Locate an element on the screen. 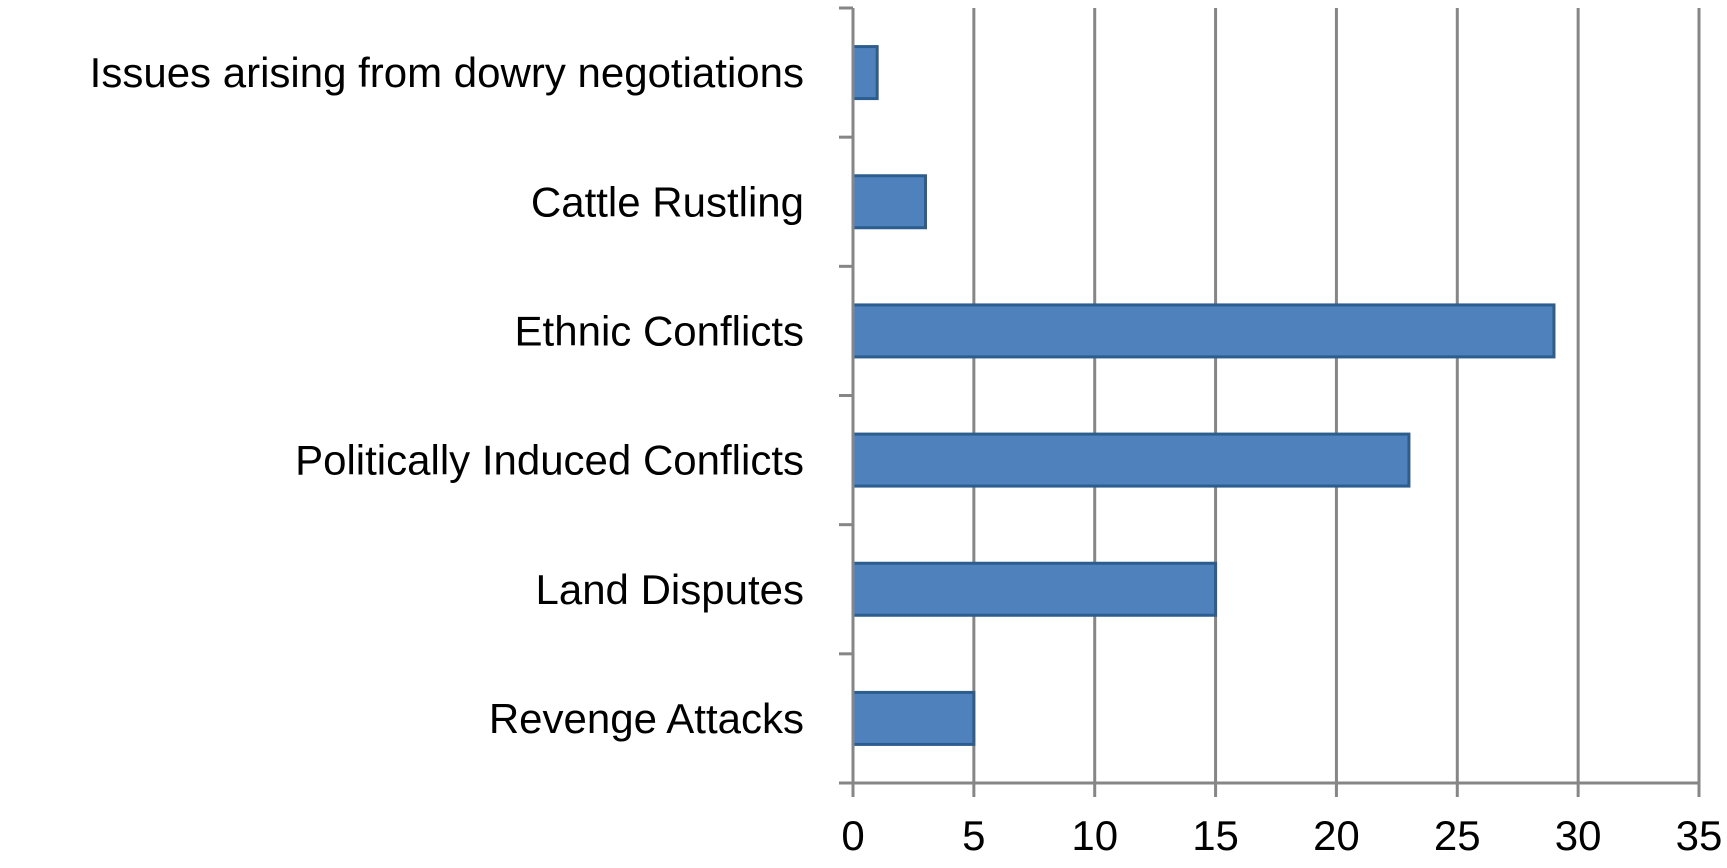 This screenshot has width=1727, height=868. category-label-2: Ethnic Conflicts is located at coordinates (659, 330).